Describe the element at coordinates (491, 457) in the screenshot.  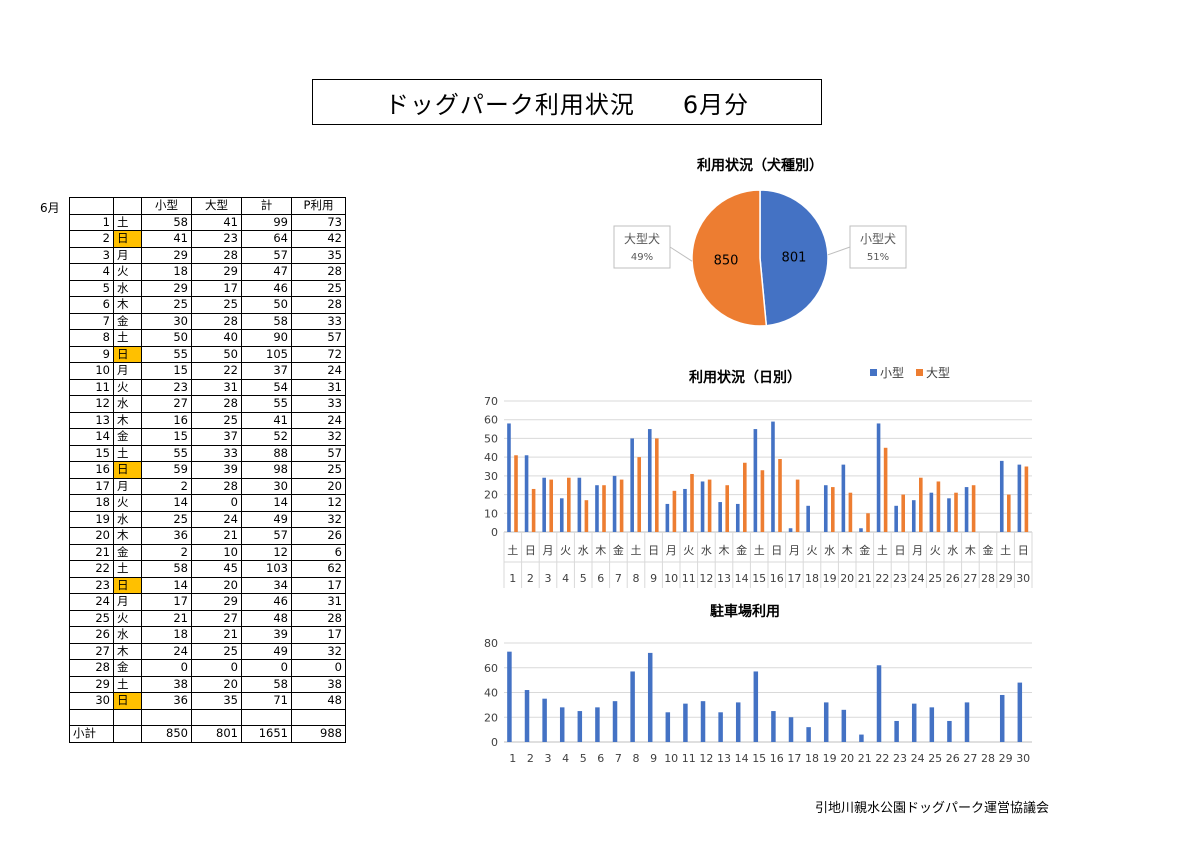
I see `y-tick-label: 40` at that location.